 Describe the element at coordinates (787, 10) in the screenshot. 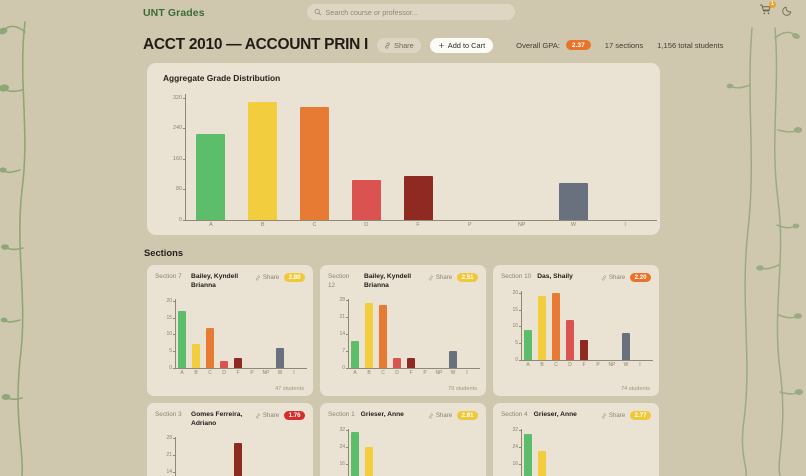

I see `moon-icon` at that location.